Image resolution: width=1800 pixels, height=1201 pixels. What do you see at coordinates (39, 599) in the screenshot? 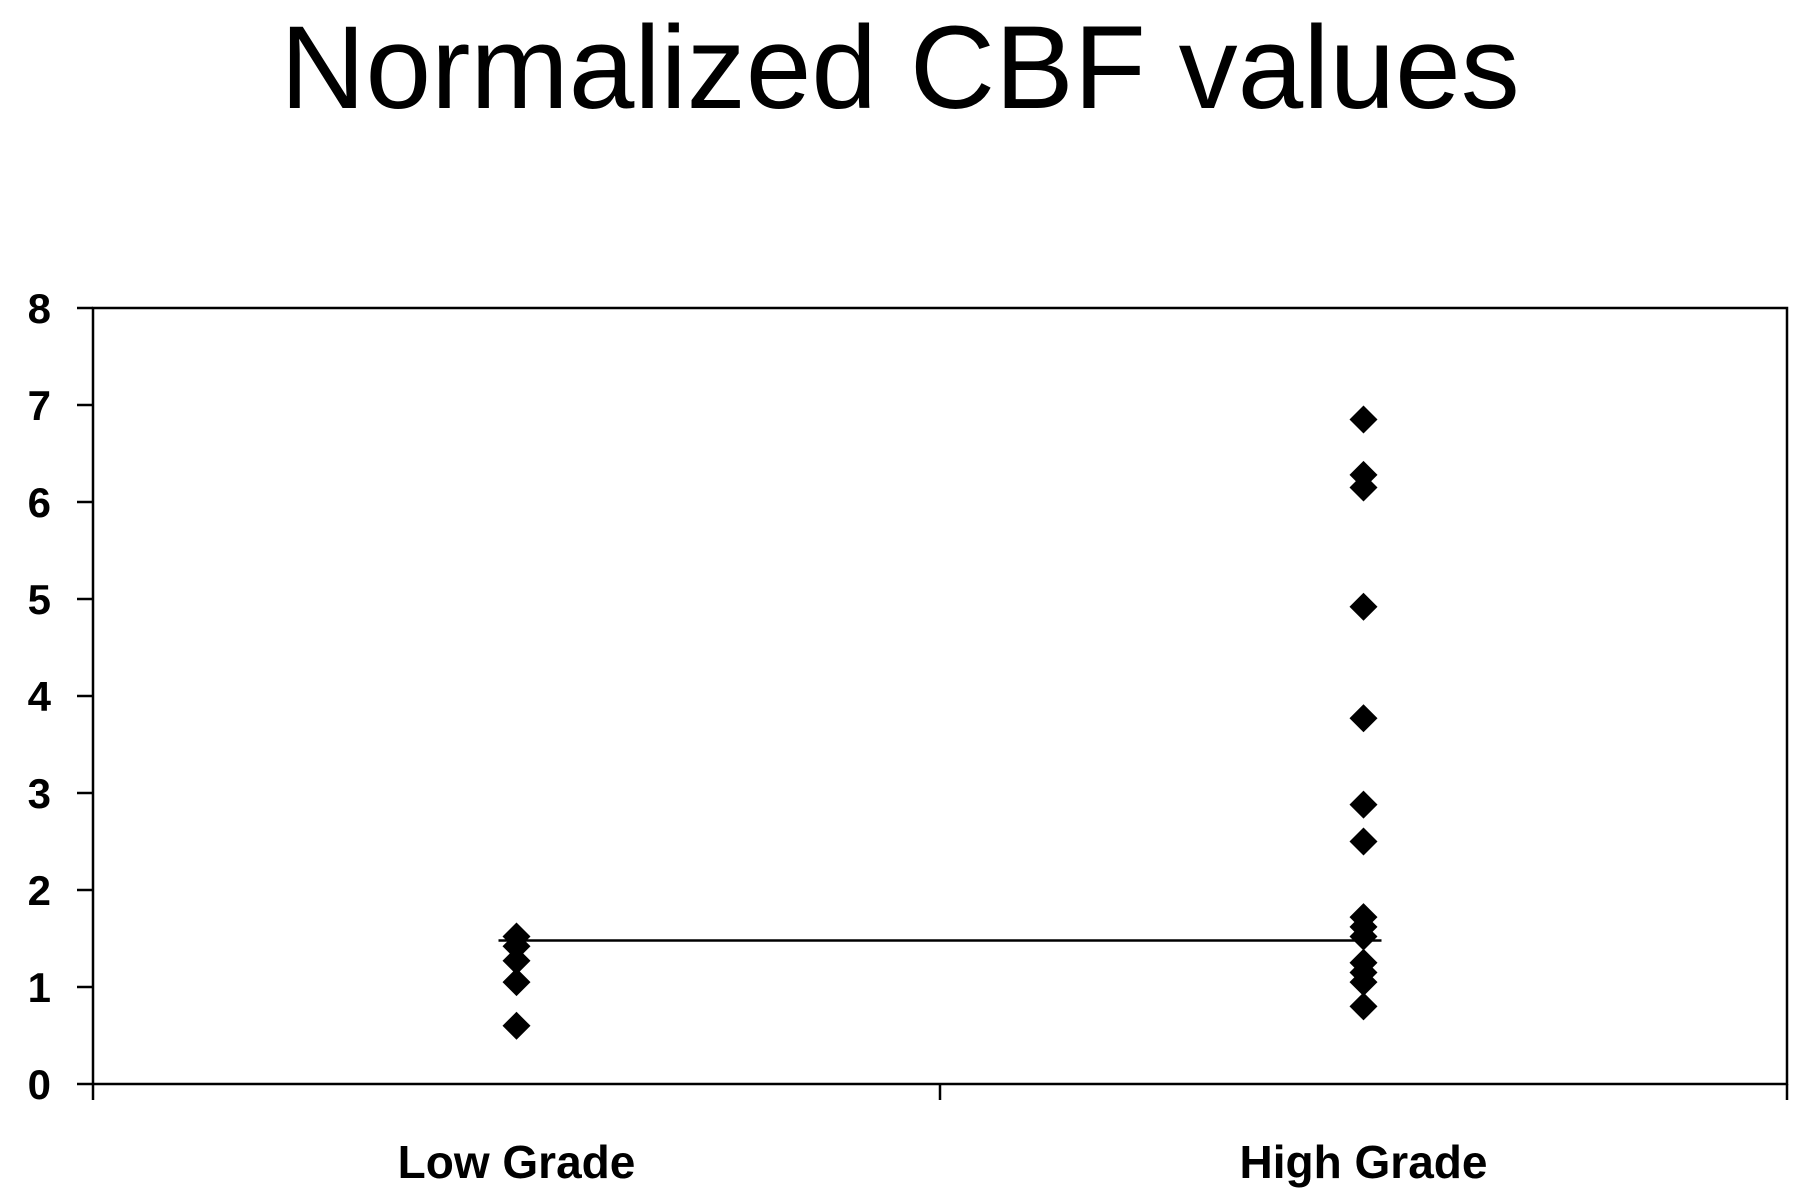
I see `y-tick-label: 5` at bounding box center [39, 599].